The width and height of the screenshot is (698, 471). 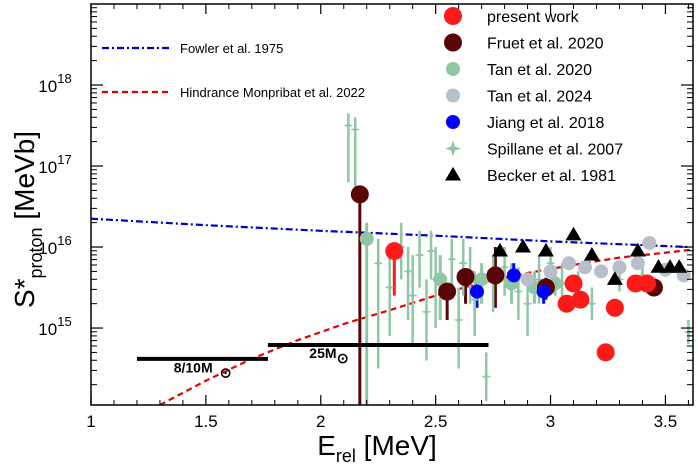 What do you see at coordinates (343, 358) in the screenshot?
I see `ann-25-sun-symbol: ⊙` at bounding box center [343, 358].